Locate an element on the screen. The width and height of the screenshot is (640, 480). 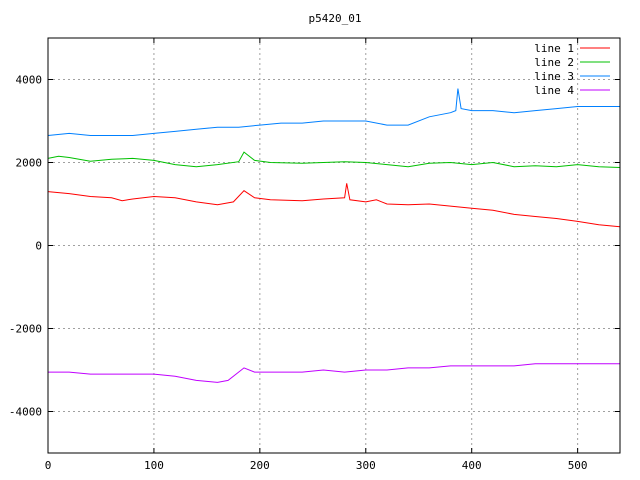
x-tick-label: 300 is located at coordinates (366, 465).